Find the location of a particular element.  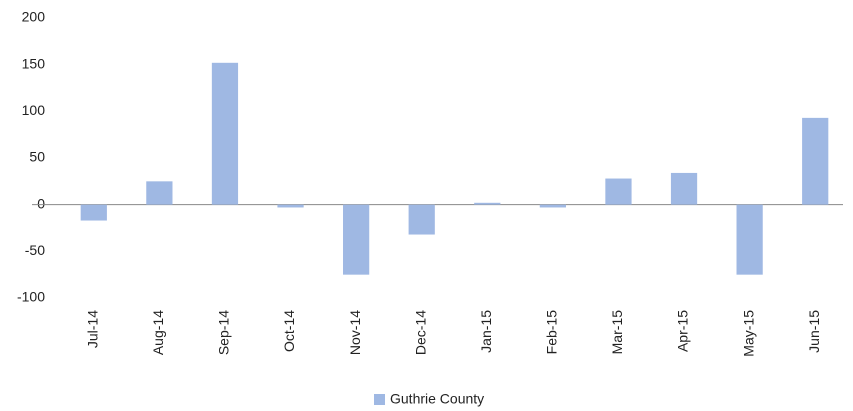

y-tick-label: -100 is located at coordinates (31, 297).